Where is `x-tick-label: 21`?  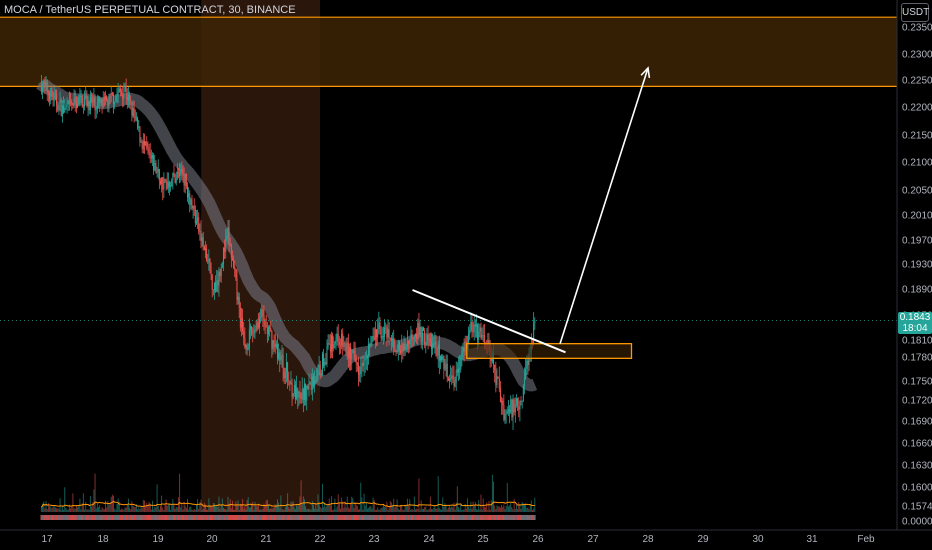
x-tick-label: 21 is located at coordinates (266, 539).